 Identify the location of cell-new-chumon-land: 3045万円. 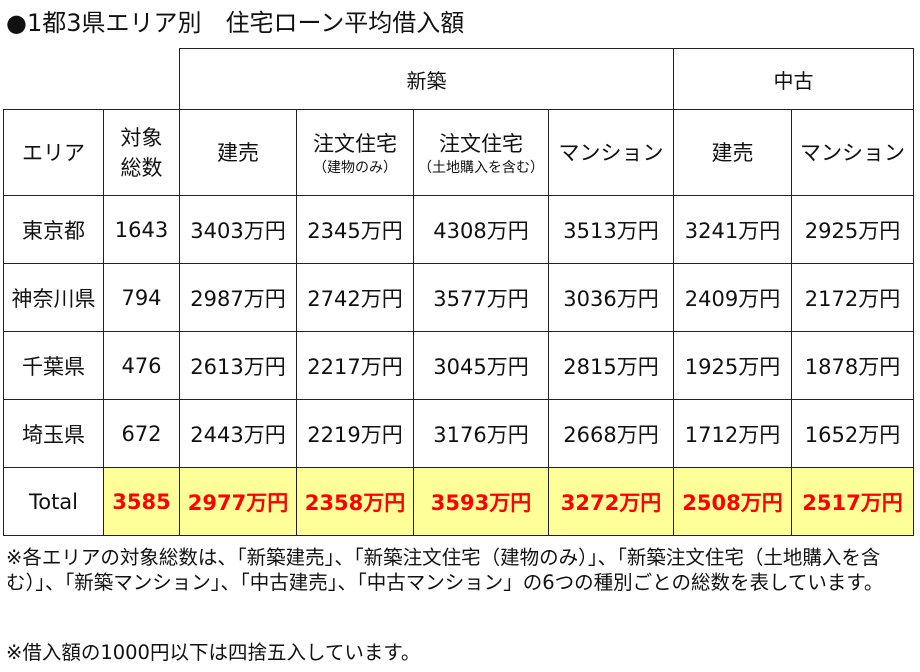
(481, 365).